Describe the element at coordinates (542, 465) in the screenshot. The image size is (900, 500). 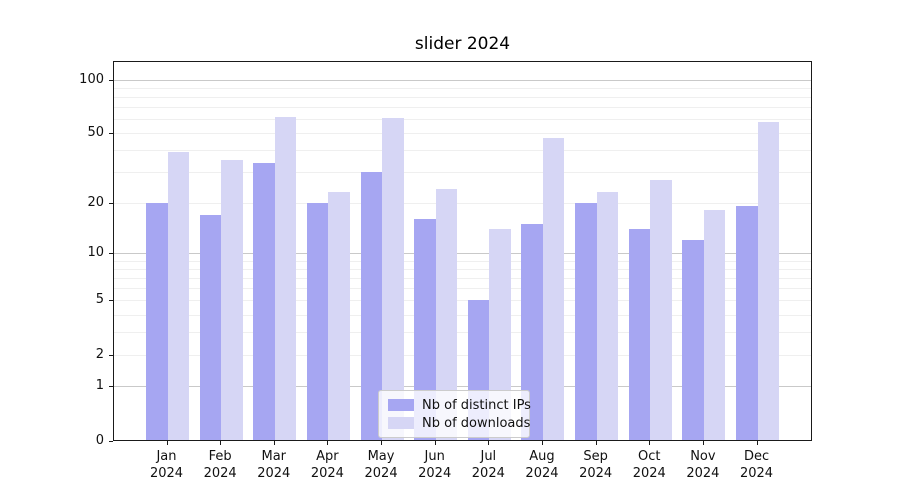
I see `x-tick-label-aug: Aug 2024` at that location.